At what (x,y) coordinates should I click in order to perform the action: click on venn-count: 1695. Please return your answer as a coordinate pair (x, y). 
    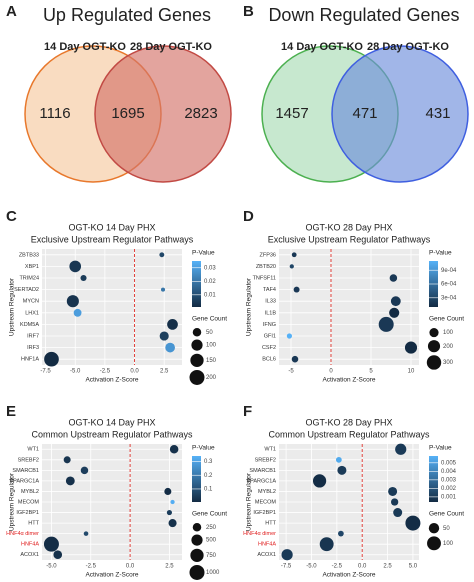
    Looking at the image, I should click on (127, 113).